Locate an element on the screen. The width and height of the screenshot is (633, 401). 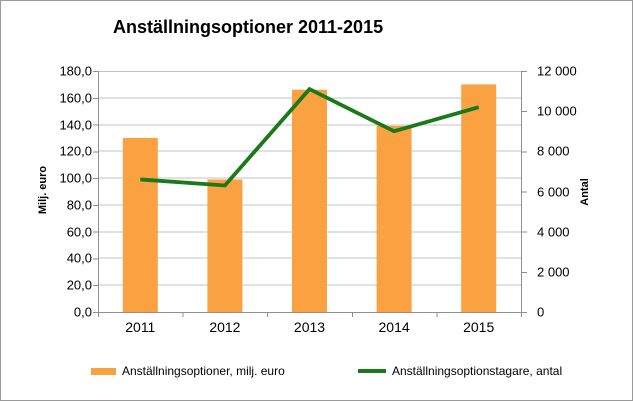
legend-item-label: Anställningsoptioner, milj. euro is located at coordinates (203, 371).